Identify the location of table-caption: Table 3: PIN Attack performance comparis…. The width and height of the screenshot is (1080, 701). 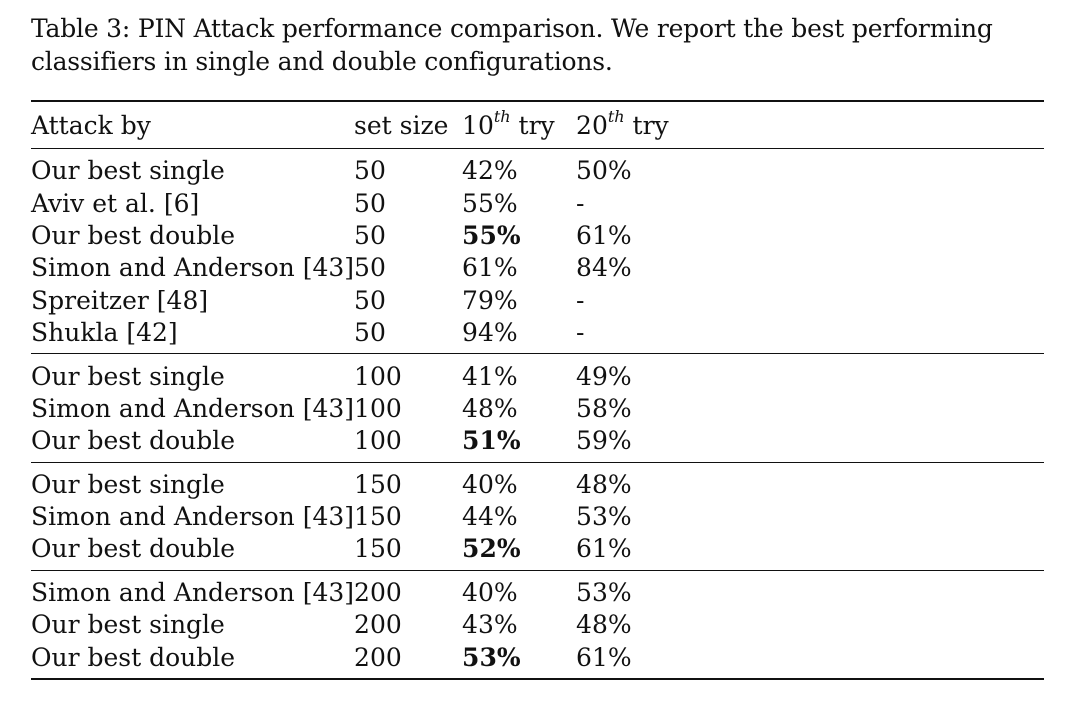
(512, 45).